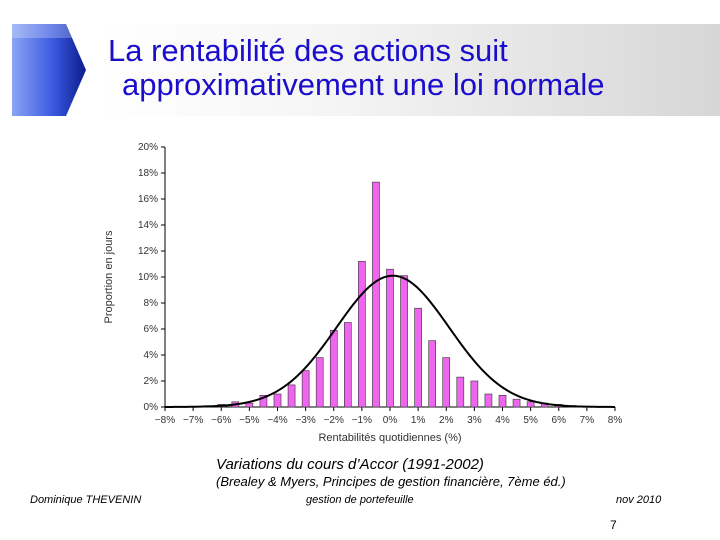  Describe the element at coordinates (148, 199) in the screenshot. I see `y-tick-label: 16%` at that location.